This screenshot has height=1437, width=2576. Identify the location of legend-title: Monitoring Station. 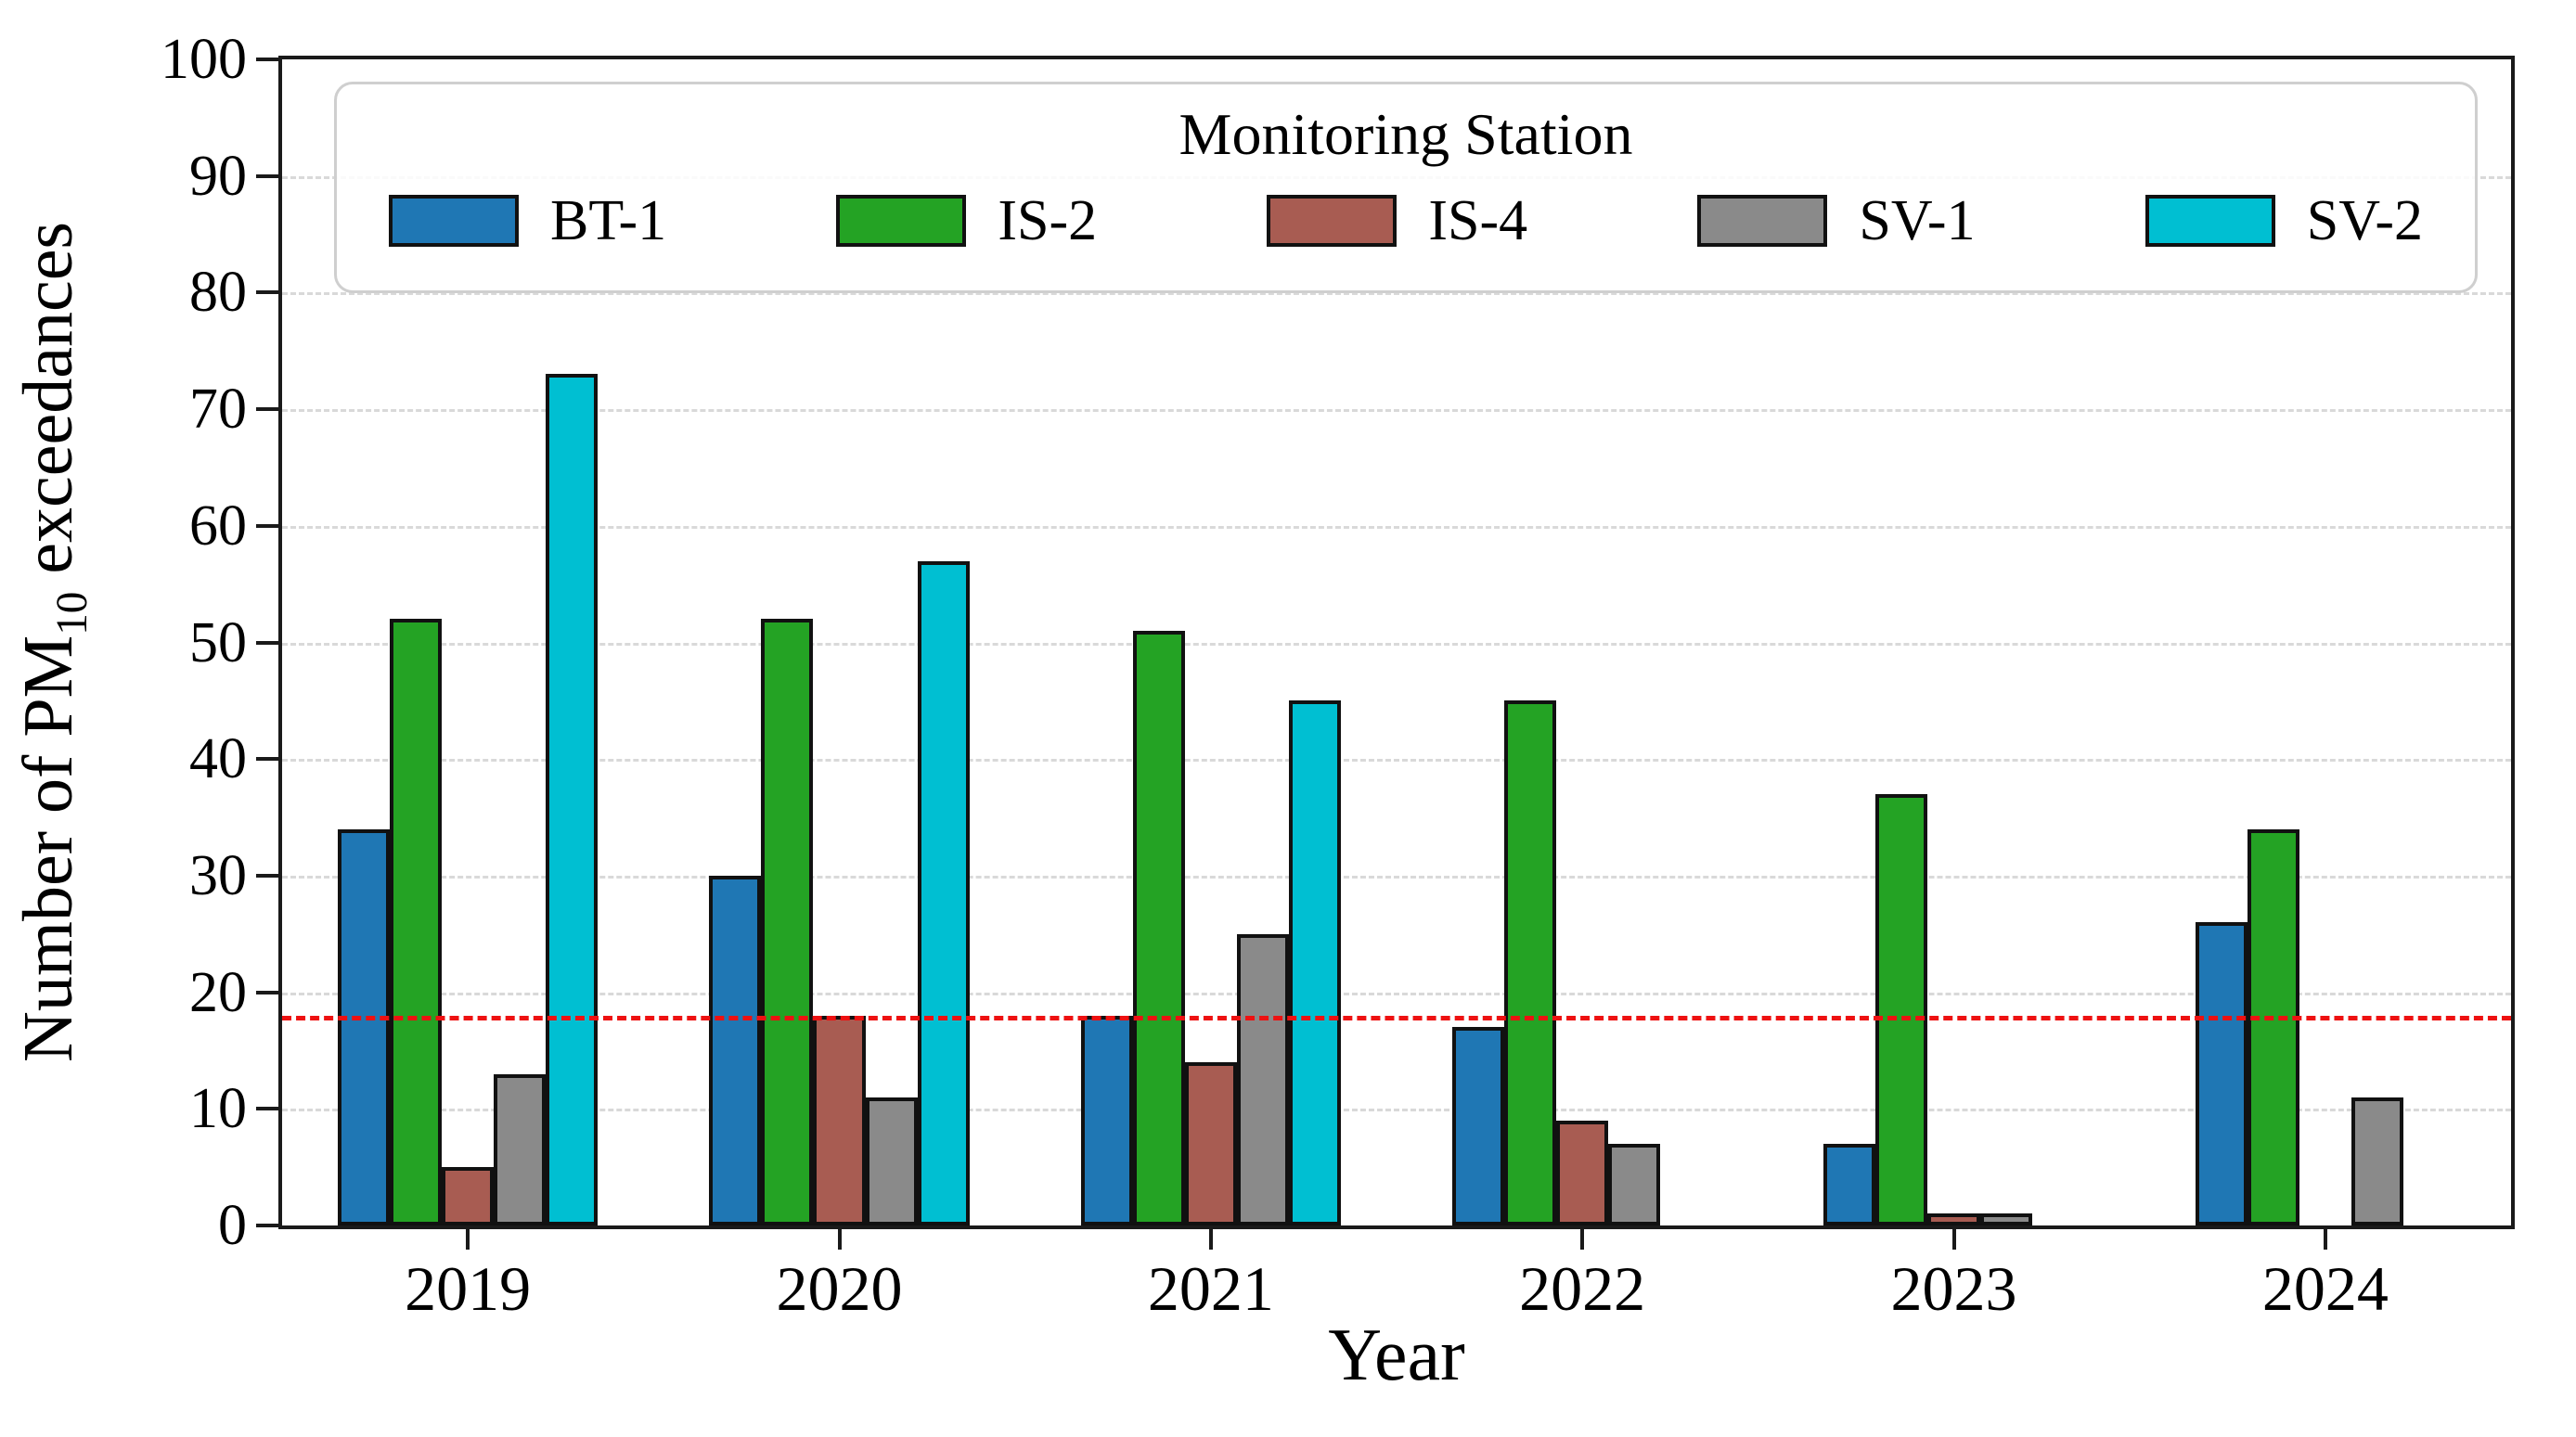
(1406, 134).